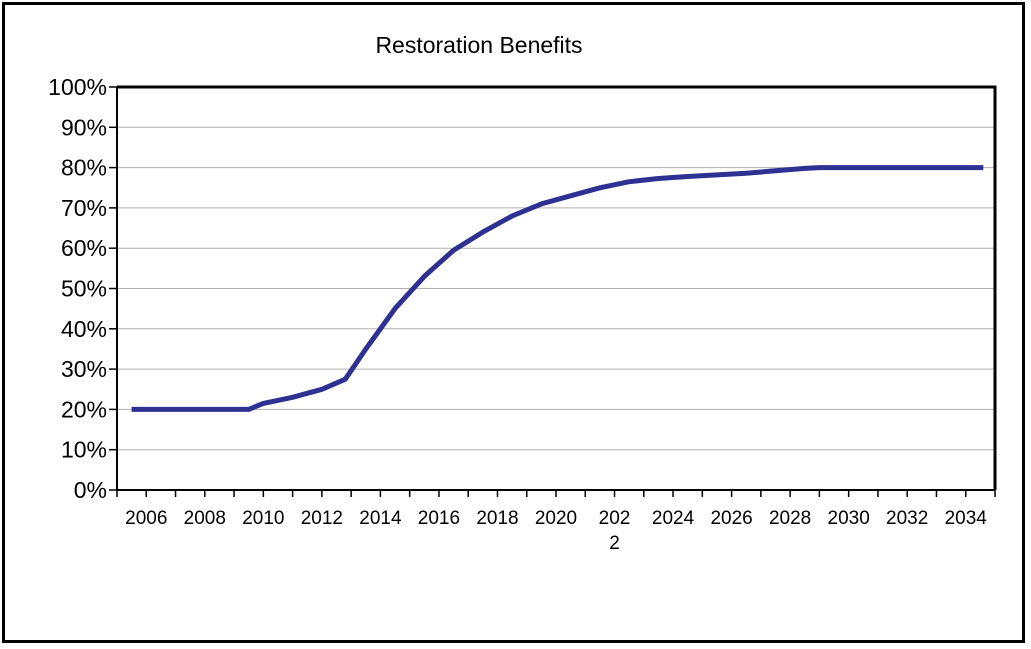 The width and height of the screenshot is (1031, 649). Describe the element at coordinates (731, 518) in the screenshot. I see `x-tick-label: 2026` at that location.